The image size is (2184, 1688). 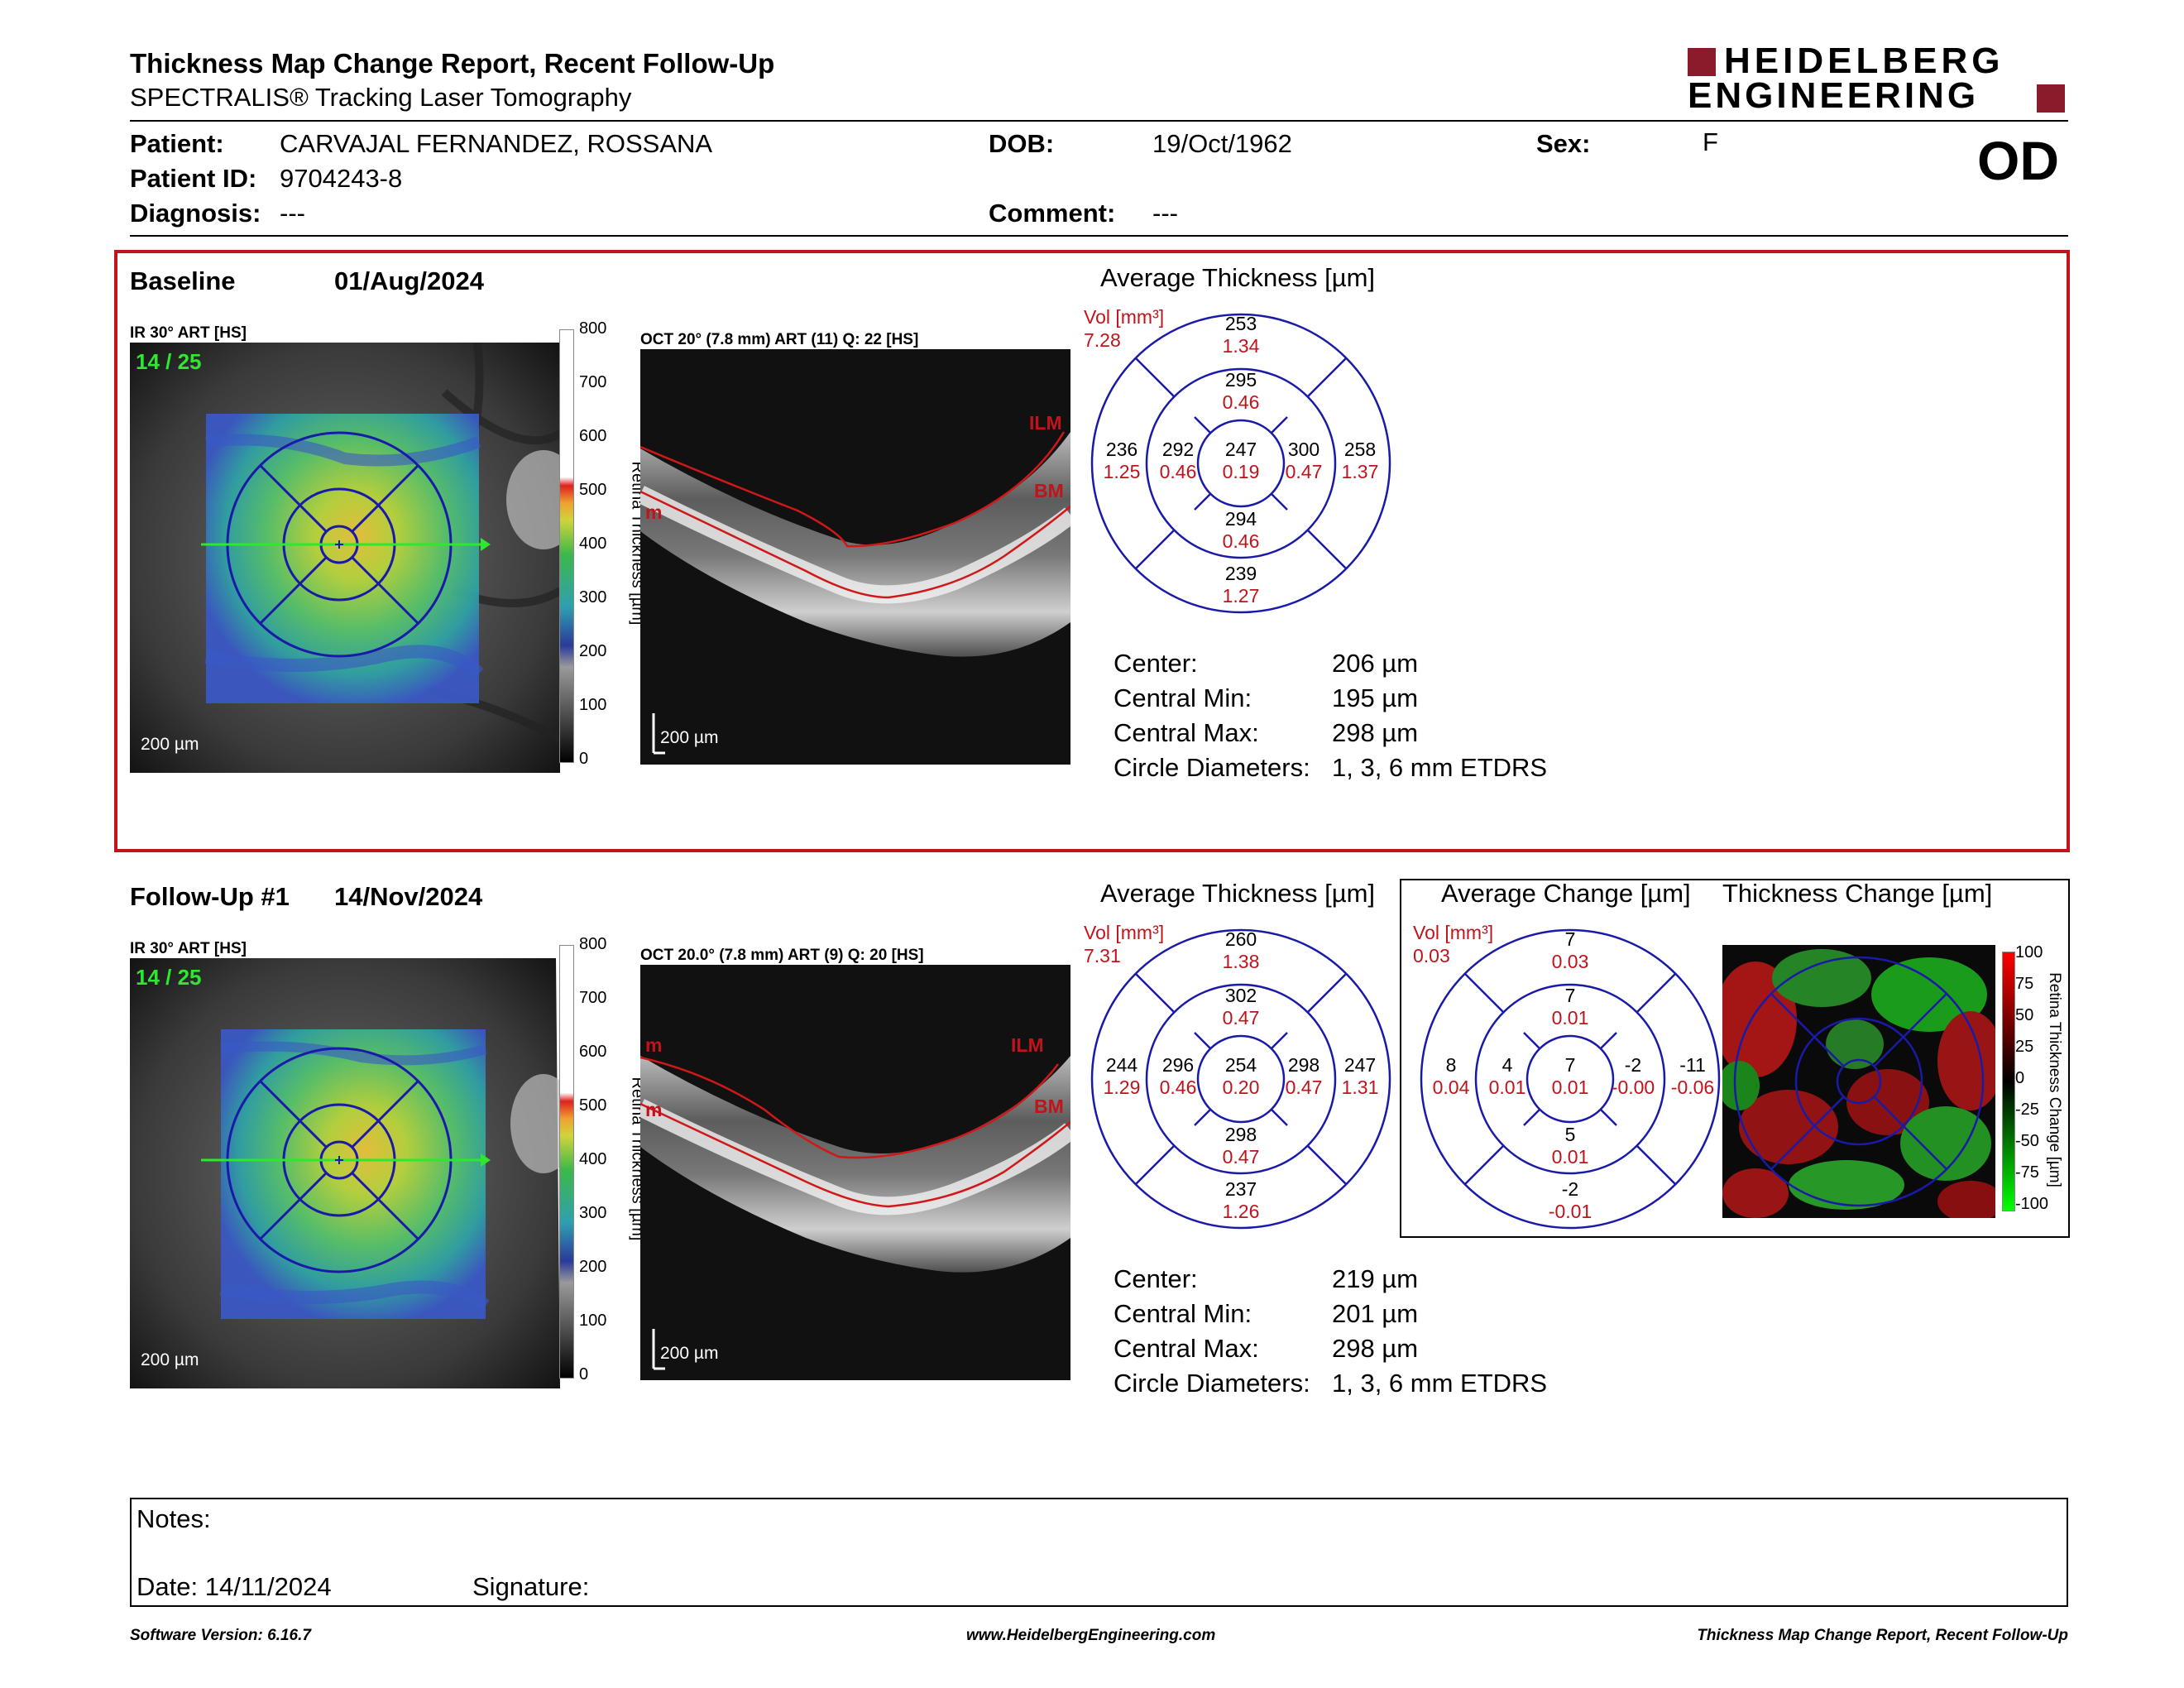 What do you see at coordinates (1570, 961) in the screenshot?
I see `volume-change-value: 0.03` at bounding box center [1570, 961].